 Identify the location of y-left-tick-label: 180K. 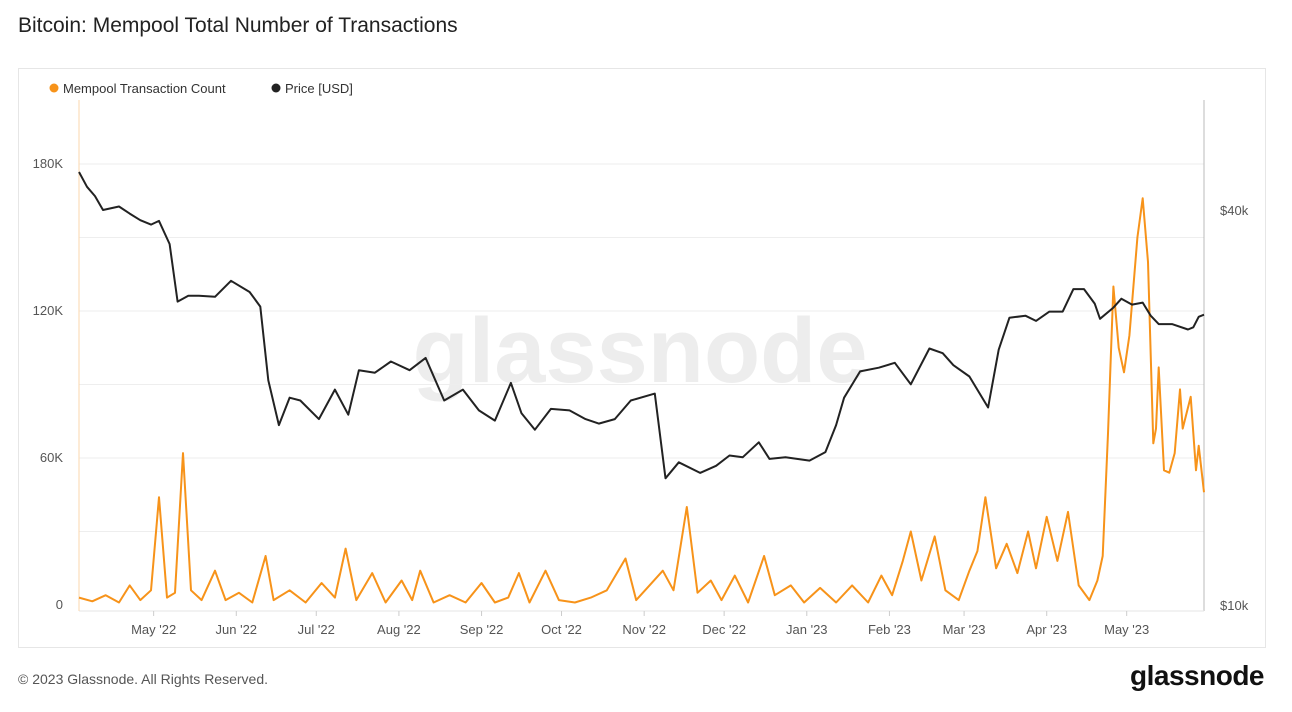
(48, 163).